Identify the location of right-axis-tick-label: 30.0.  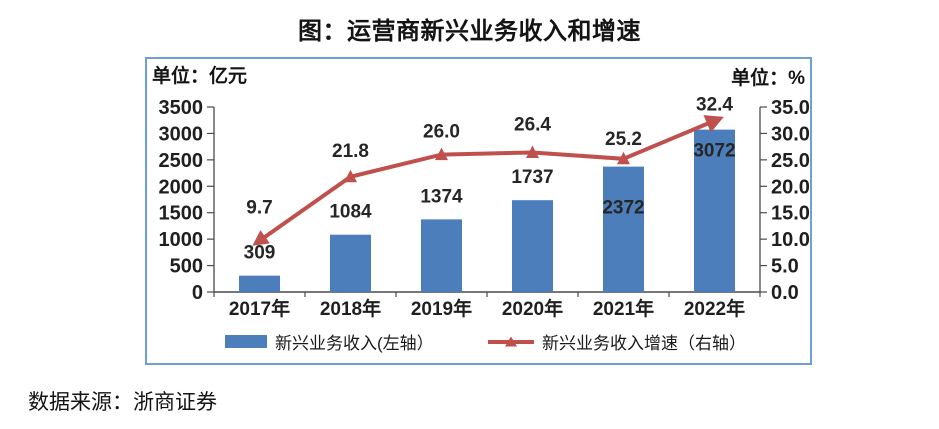
(790, 134).